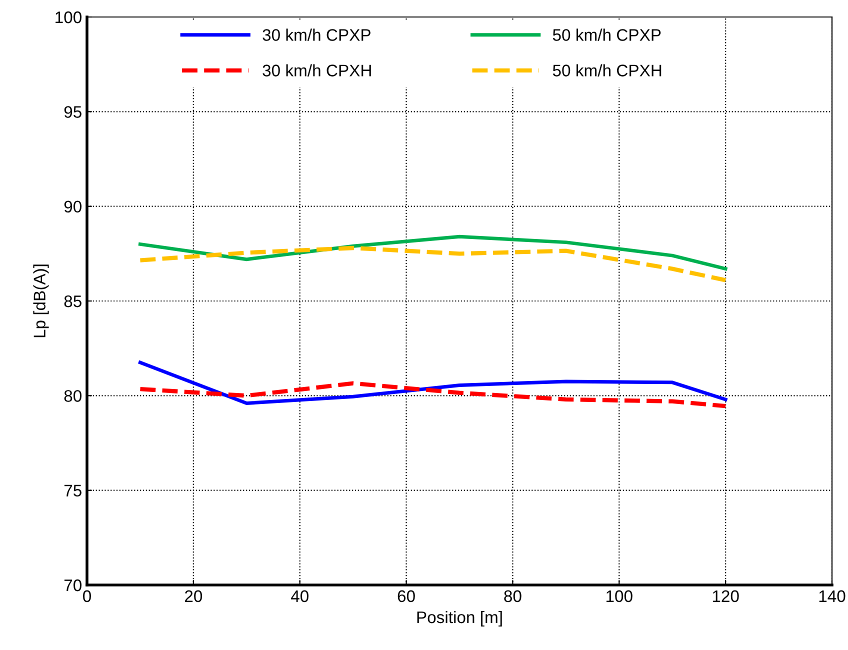 The image size is (848, 650). What do you see at coordinates (73, 206) in the screenshot?
I see `y-tick-label: 90` at bounding box center [73, 206].